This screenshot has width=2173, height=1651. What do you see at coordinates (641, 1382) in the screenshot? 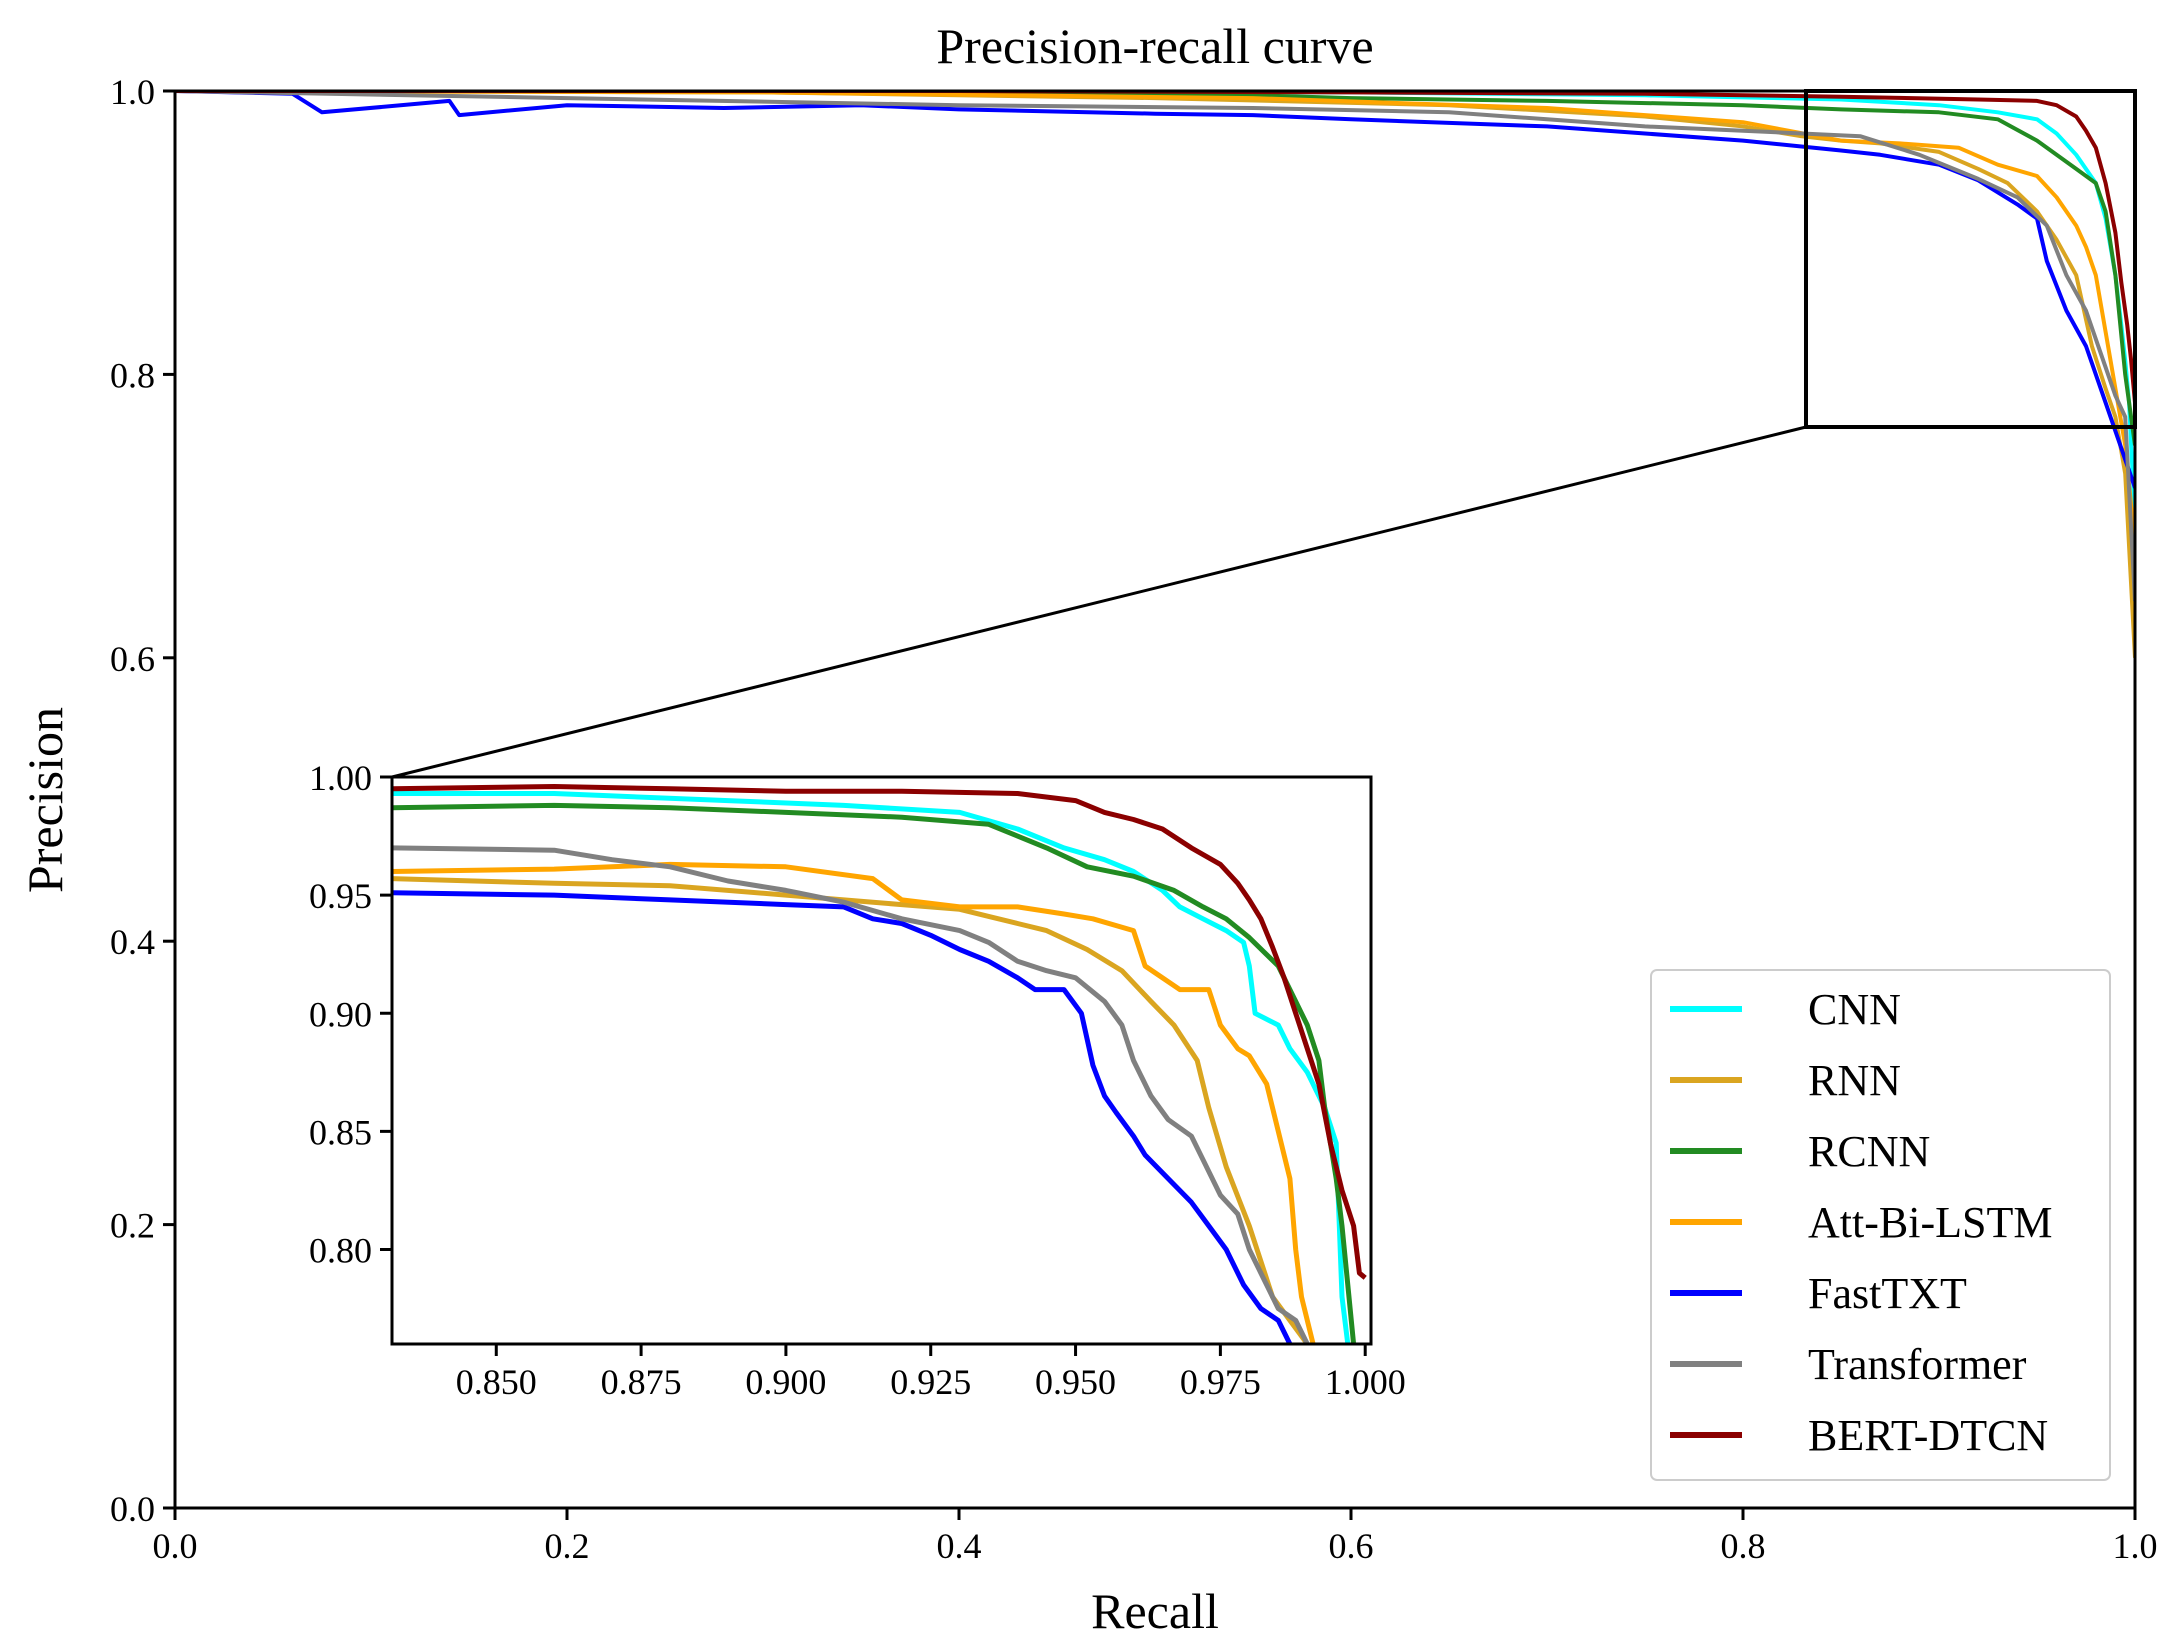
I see `inset-x-tick-label: 0.875` at bounding box center [641, 1382].